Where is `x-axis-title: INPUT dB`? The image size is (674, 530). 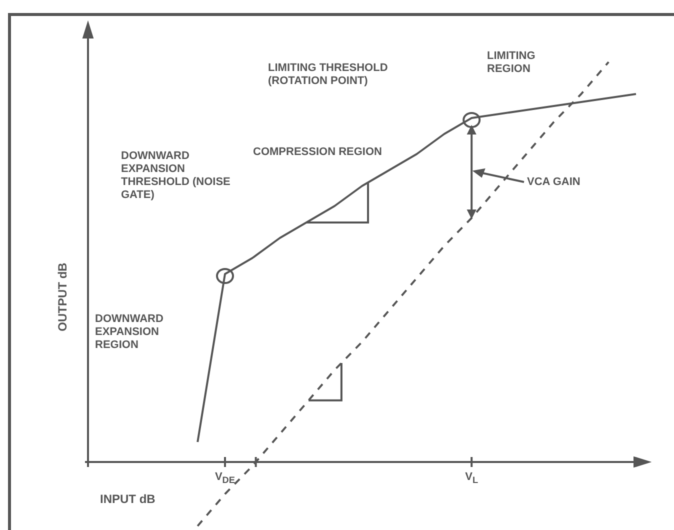
x-axis-title: INPUT dB is located at coordinates (128, 499).